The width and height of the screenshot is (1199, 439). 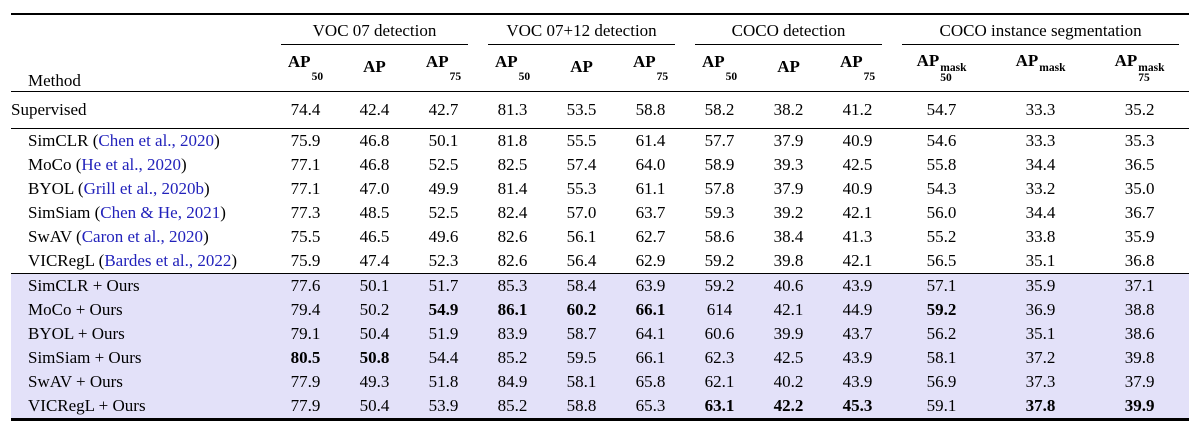 I want to click on value-cell: 35.0, so click(x=1139, y=189).